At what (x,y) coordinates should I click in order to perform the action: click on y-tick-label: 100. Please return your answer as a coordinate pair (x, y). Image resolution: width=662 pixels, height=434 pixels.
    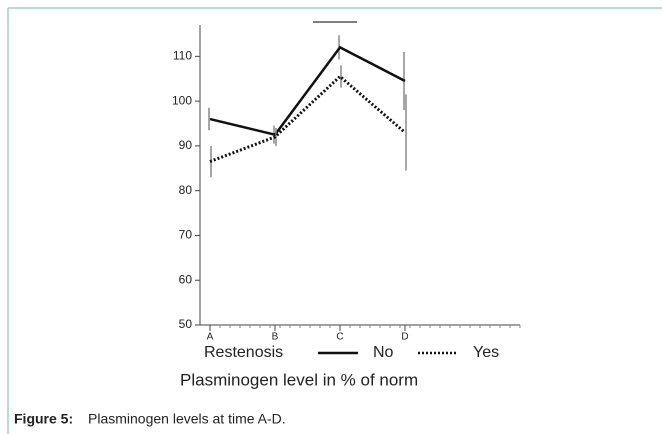
    Looking at the image, I should click on (182, 100).